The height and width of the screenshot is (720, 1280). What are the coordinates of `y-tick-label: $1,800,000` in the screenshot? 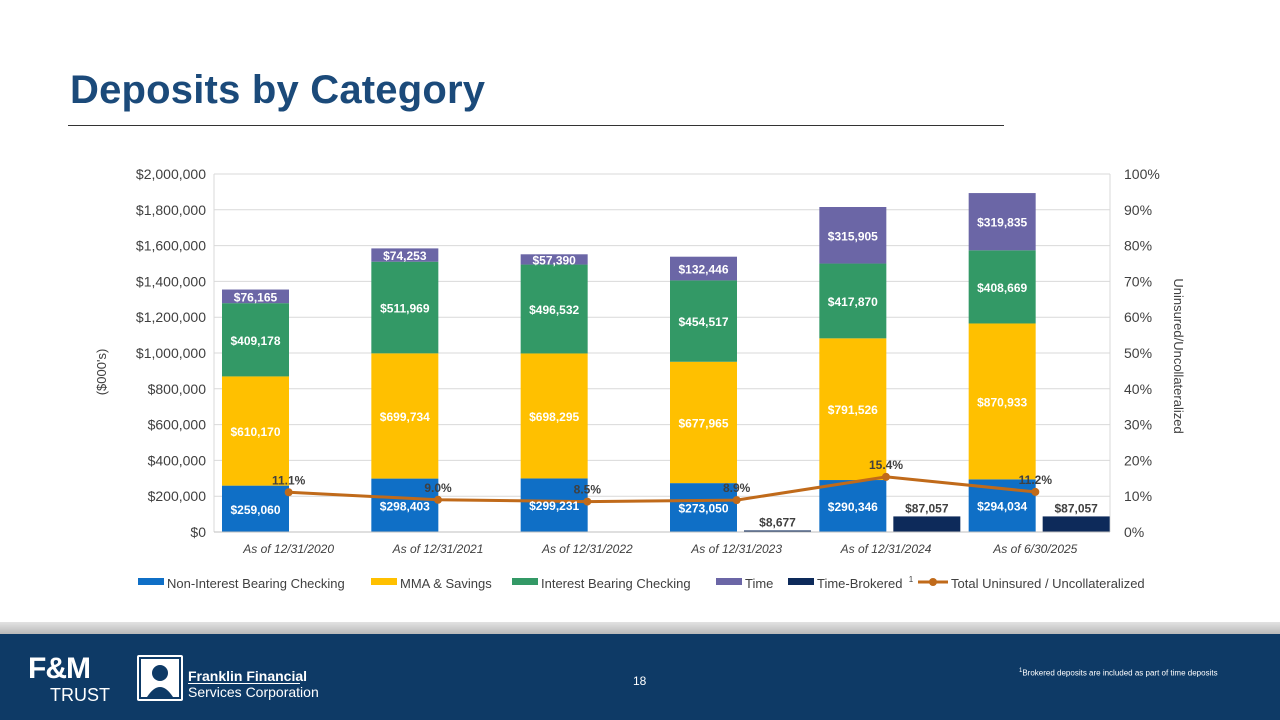 It's located at (171, 210).